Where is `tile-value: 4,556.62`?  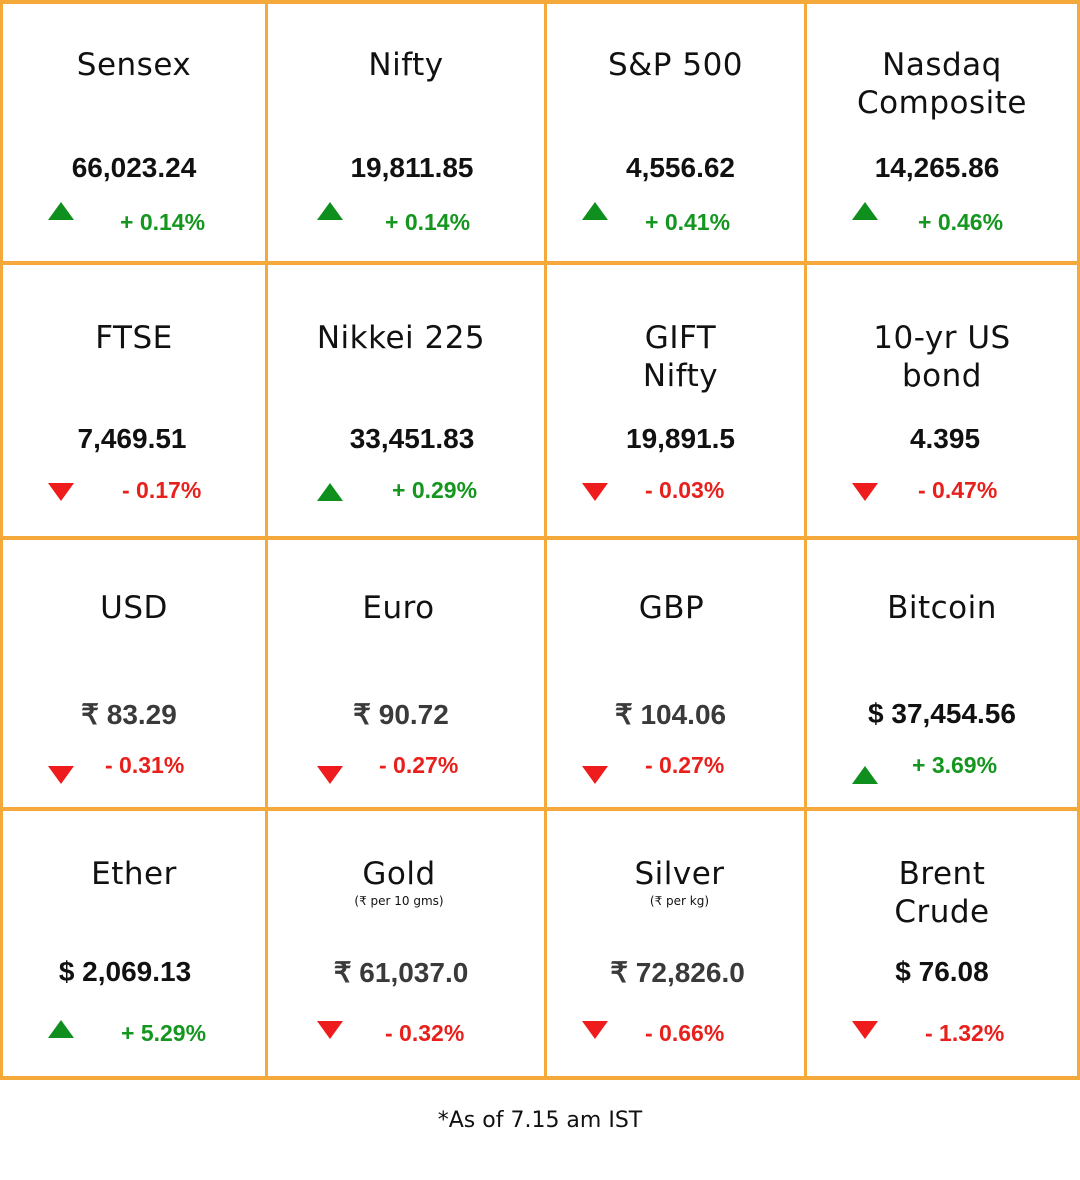 tile-value: 4,556.62 is located at coordinates (680, 167).